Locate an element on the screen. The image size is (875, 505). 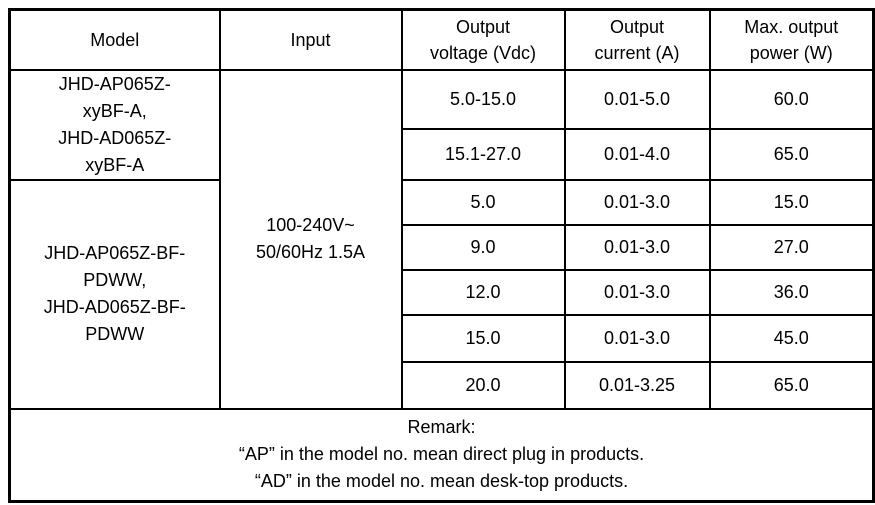
table-row: 12.0 0.01-3.0 36.0 is located at coordinates (442, 292).